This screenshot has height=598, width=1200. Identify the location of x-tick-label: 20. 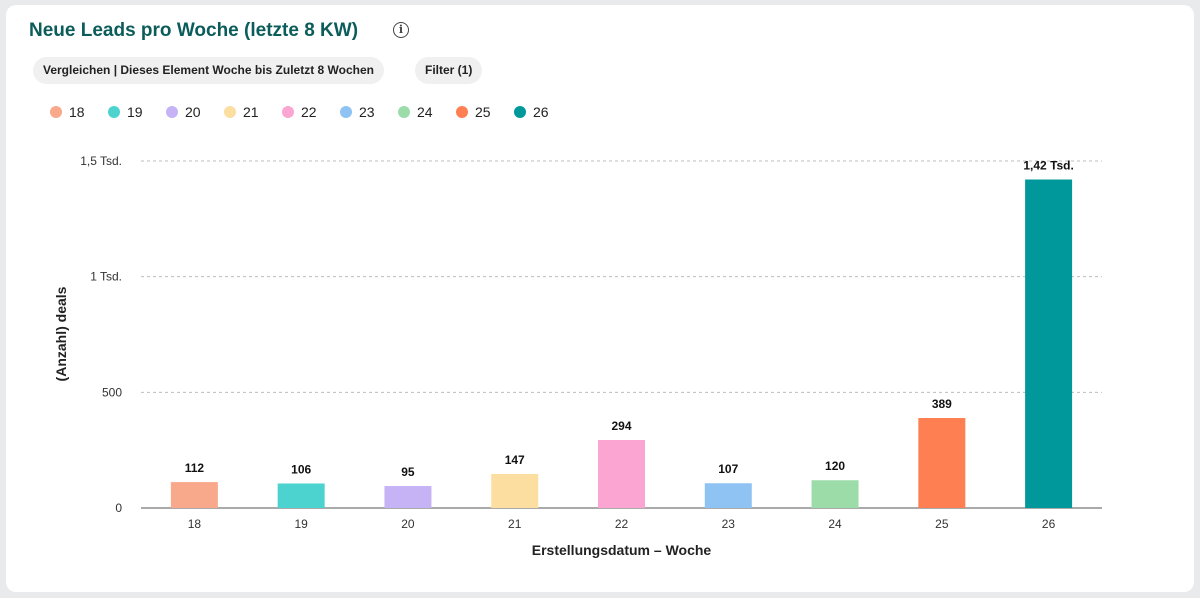
(408, 524).